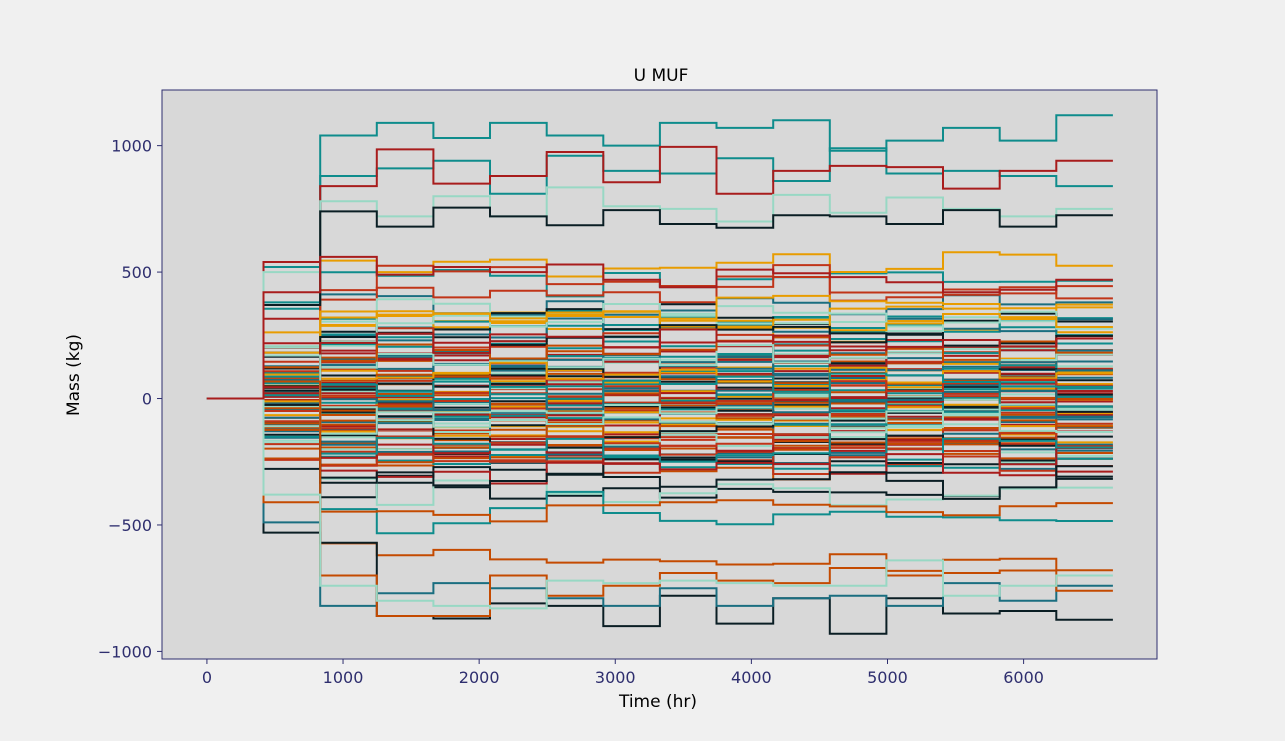  What do you see at coordinates (130, 399) in the screenshot?
I see `y-axis: 1000 500 0 −500 −1000` at bounding box center [130, 399].